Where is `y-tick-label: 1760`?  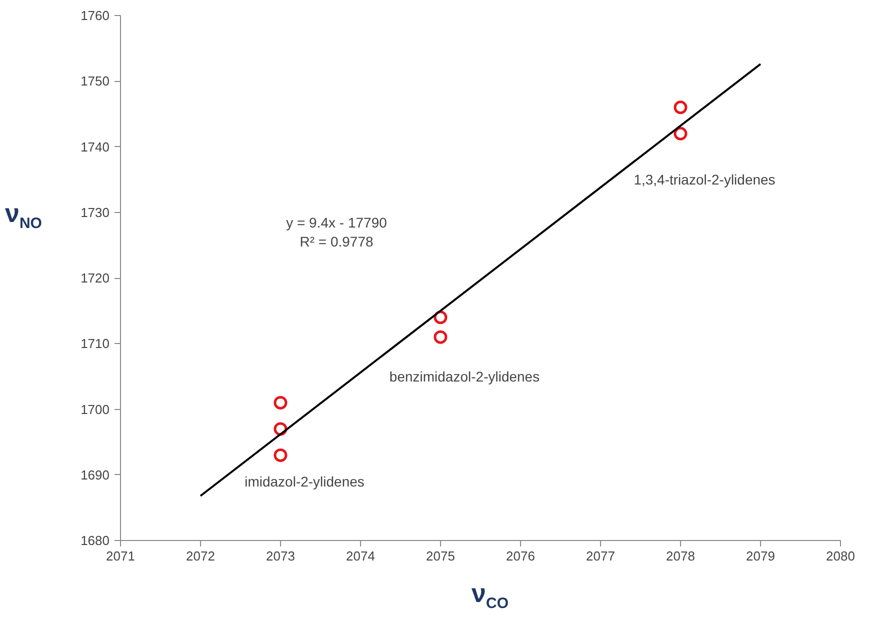
y-tick-label: 1760 is located at coordinates (95, 15).